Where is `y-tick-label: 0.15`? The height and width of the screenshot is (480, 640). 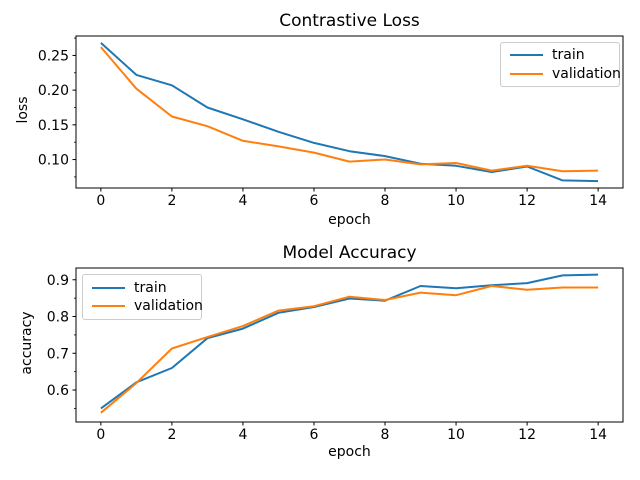 y-tick-label: 0.15 is located at coordinates (53, 126).